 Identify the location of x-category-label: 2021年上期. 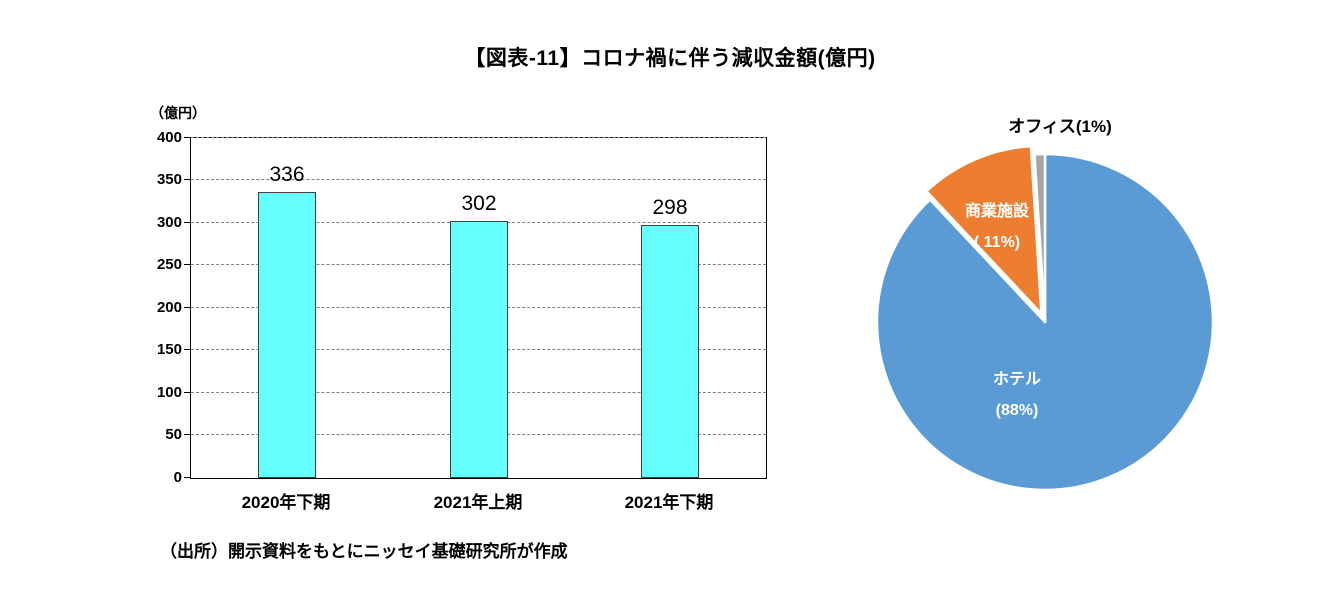
(478, 502).